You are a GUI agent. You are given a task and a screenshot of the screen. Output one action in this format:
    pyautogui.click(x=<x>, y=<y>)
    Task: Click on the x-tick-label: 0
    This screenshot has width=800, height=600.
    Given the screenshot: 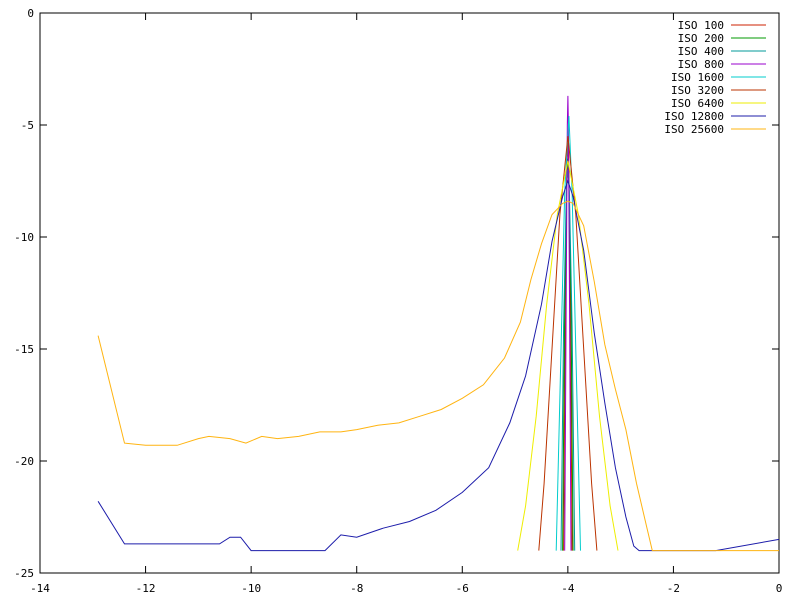 What is the action you would take?
    pyautogui.click(x=779, y=588)
    